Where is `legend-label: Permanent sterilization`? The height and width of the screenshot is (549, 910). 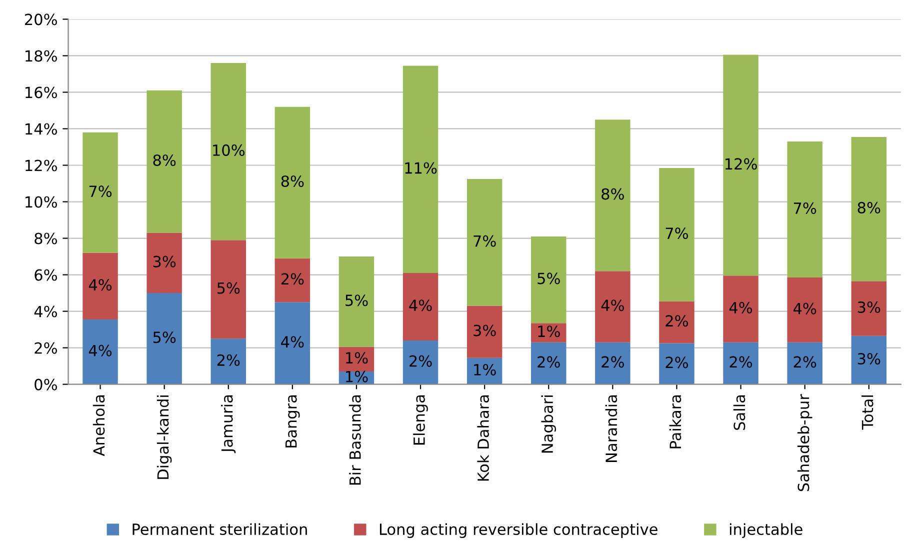
legend-label: Permanent sterilization is located at coordinates (219, 529).